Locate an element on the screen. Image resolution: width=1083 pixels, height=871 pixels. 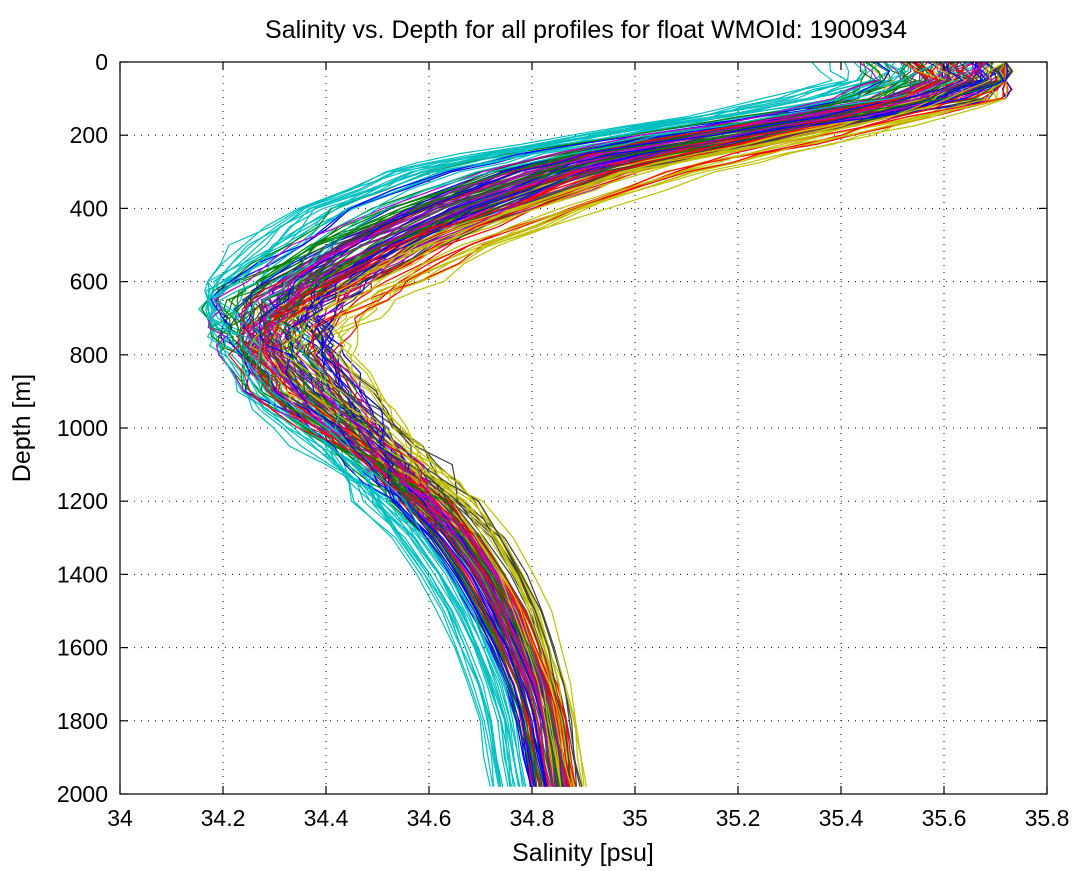
y-tick-labels: 0 200 400 600 800 1000 1200 1400 1600 1800 2000 is located at coordinates (82, 428).